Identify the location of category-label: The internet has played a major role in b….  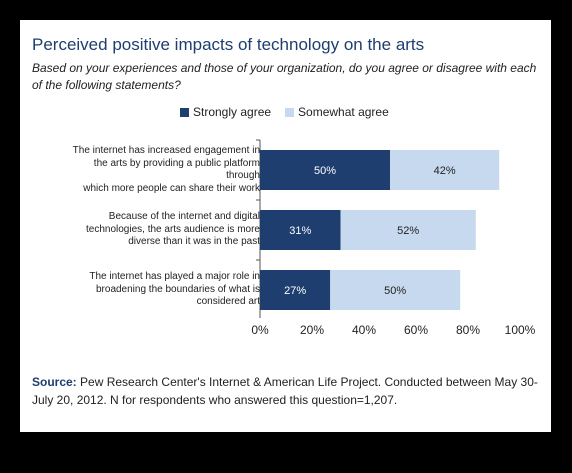
(142, 290).